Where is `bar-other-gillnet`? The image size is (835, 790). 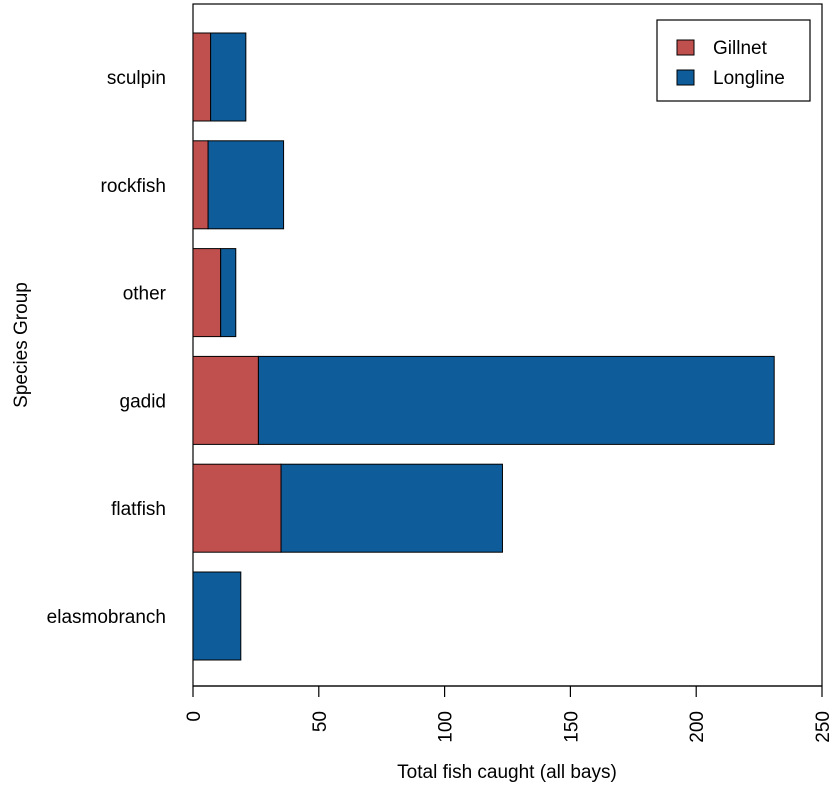
bar-other-gillnet is located at coordinates (207, 293).